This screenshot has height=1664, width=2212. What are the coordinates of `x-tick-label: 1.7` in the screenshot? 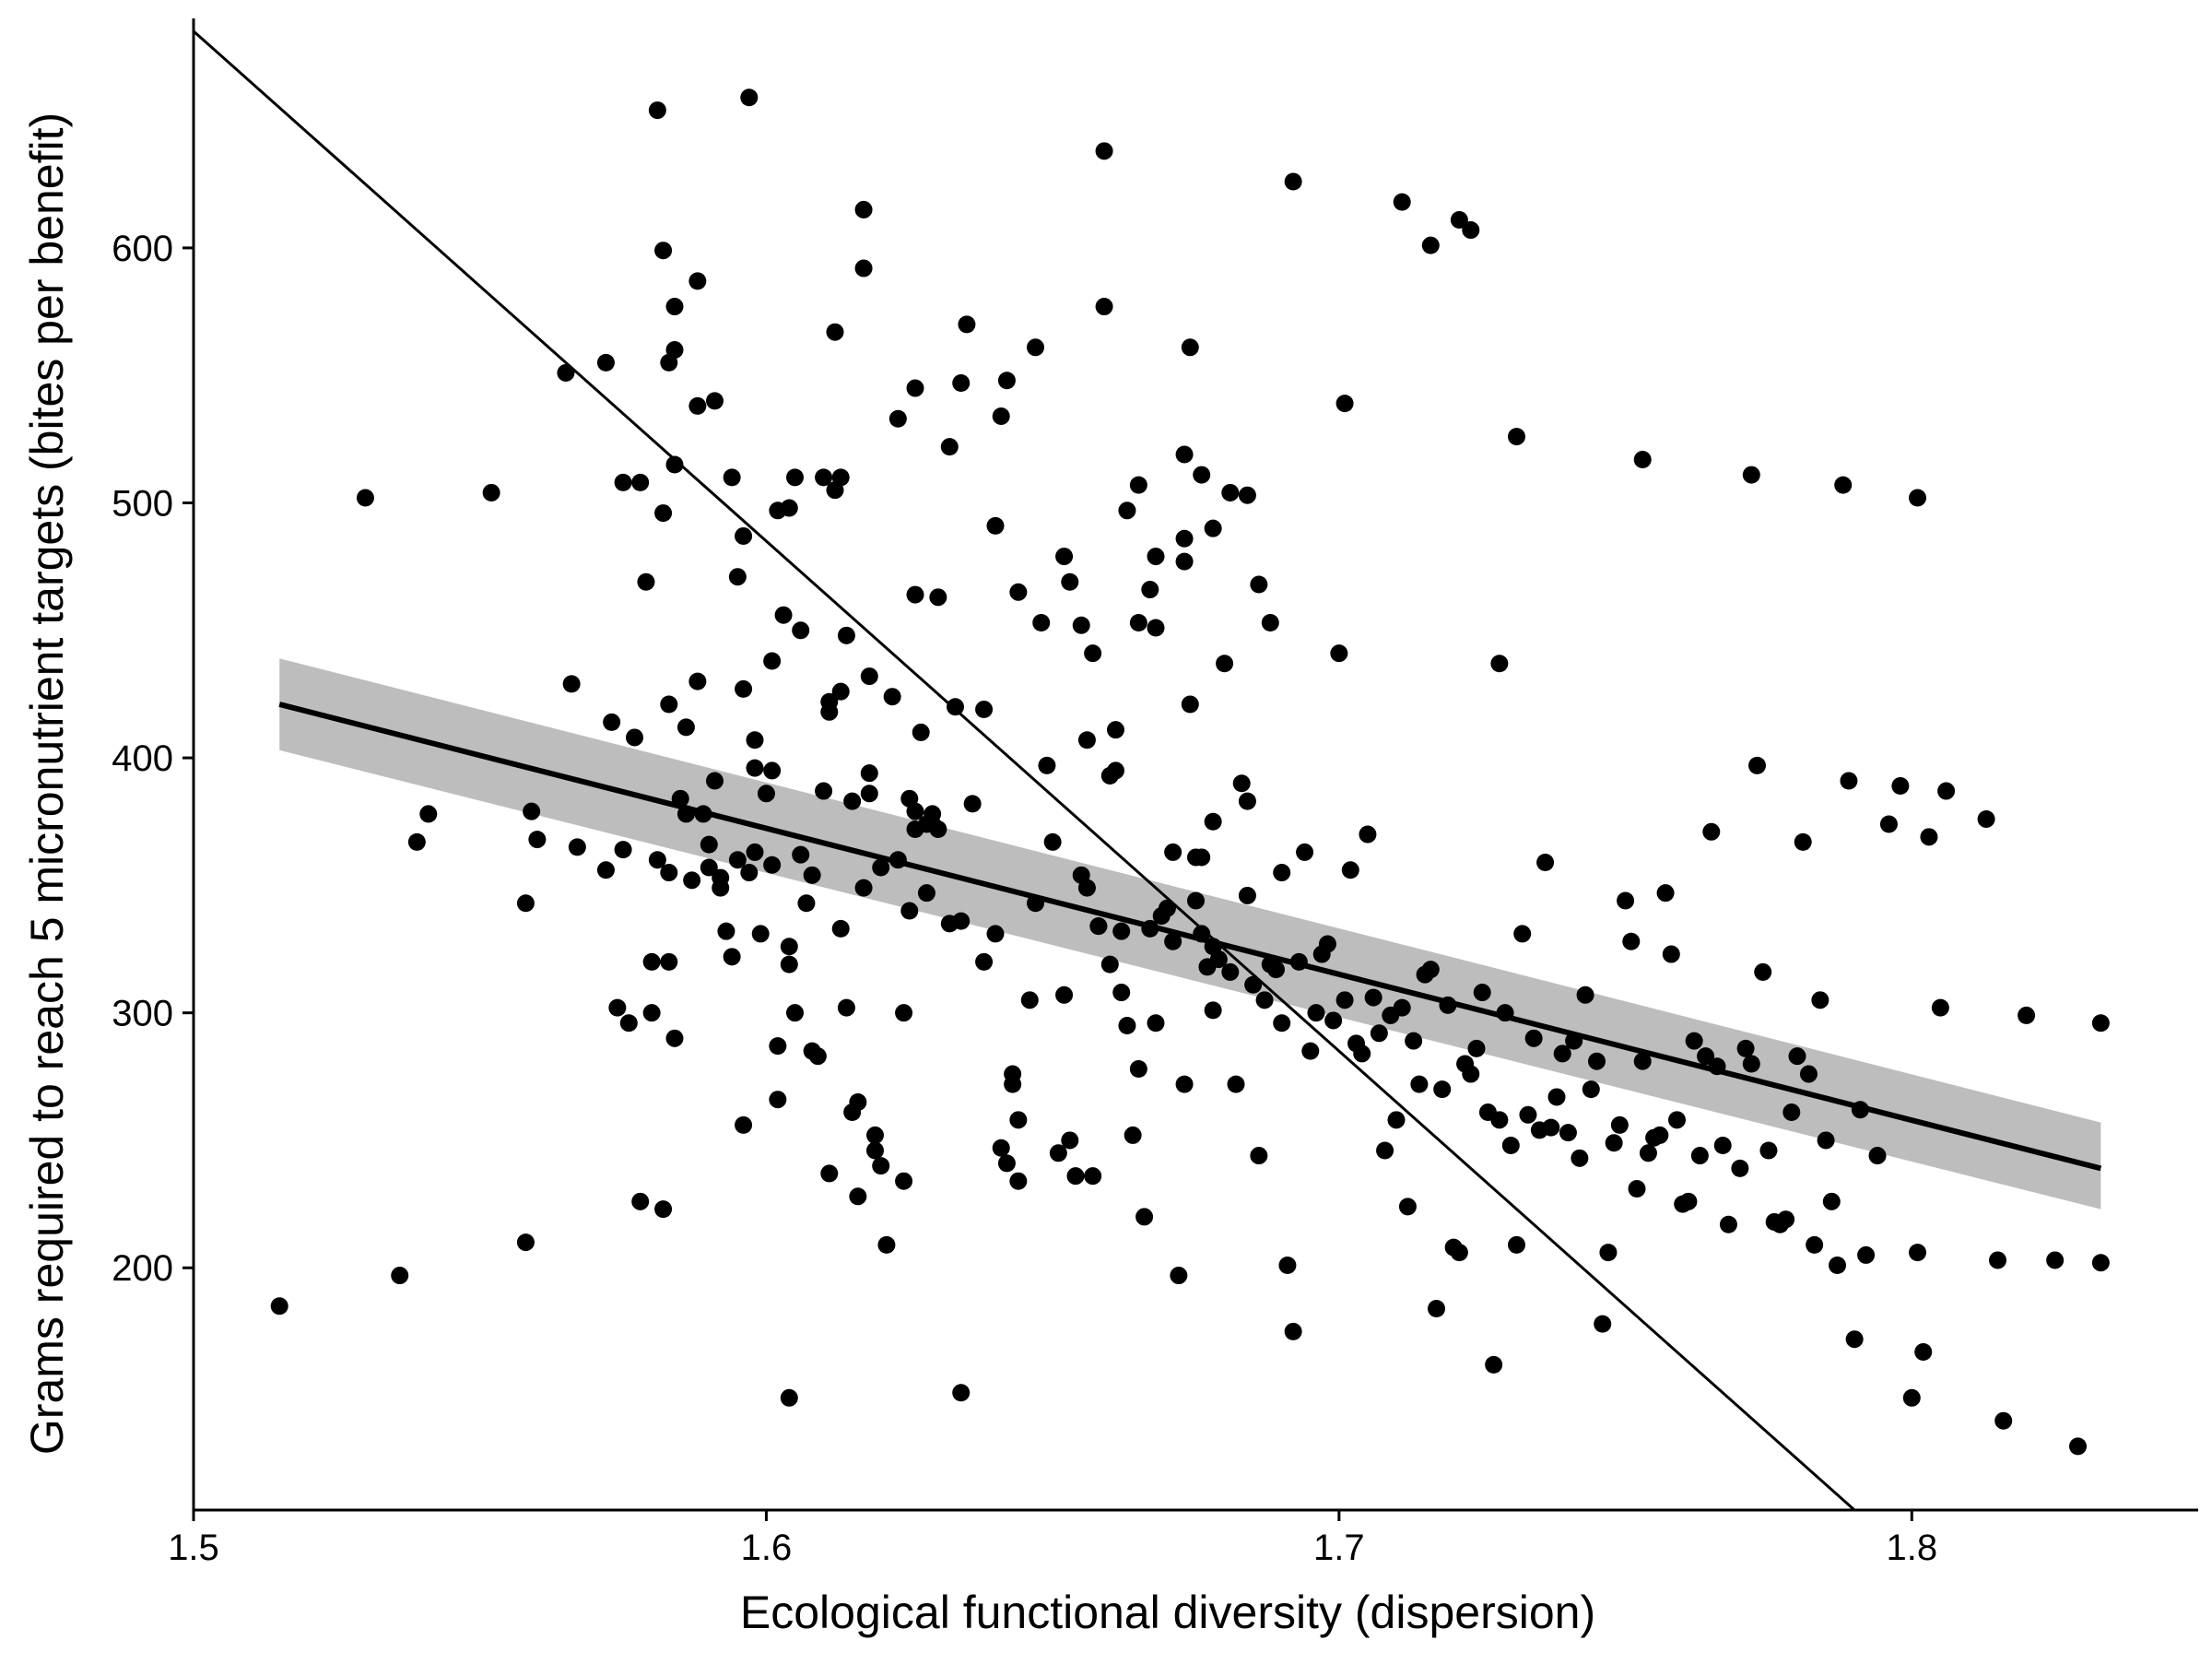 It's located at (1339, 1548).